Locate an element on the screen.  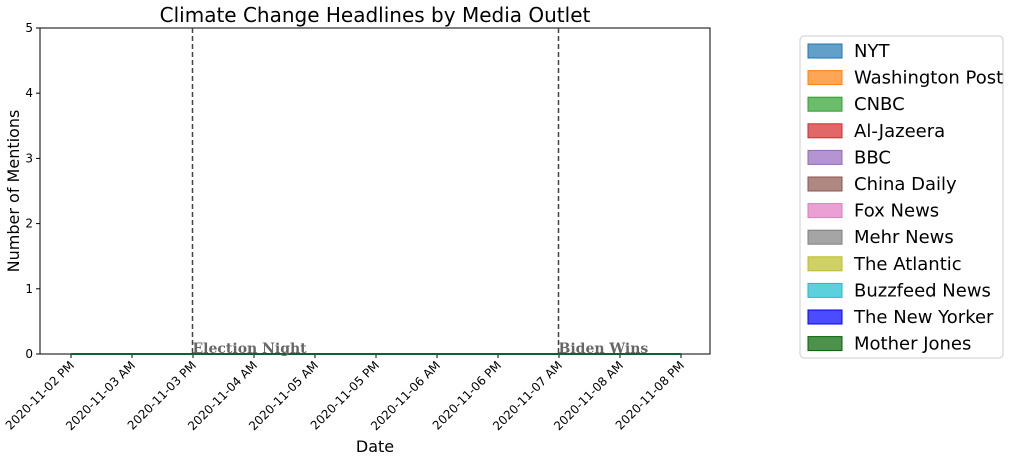
legend-label: Al-Jazeera is located at coordinates (899, 131).